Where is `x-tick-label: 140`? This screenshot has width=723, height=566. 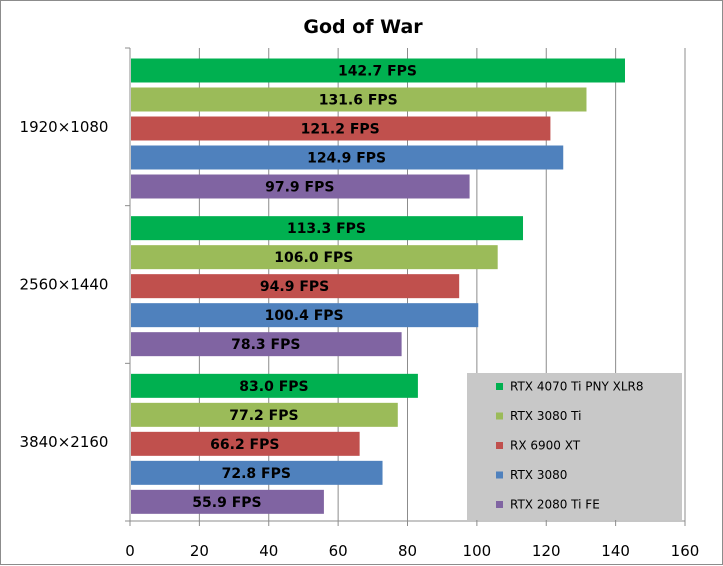
x-tick-label: 140 is located at coordinates (615, 551).